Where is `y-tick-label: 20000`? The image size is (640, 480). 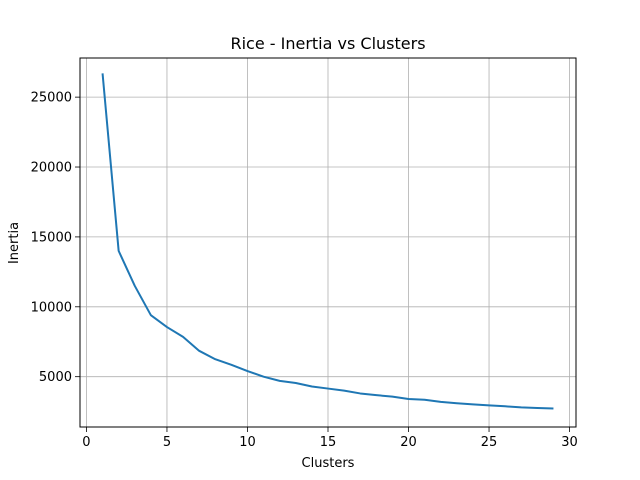 y-tick-label: 20000 is located at coordinates (51, 168).